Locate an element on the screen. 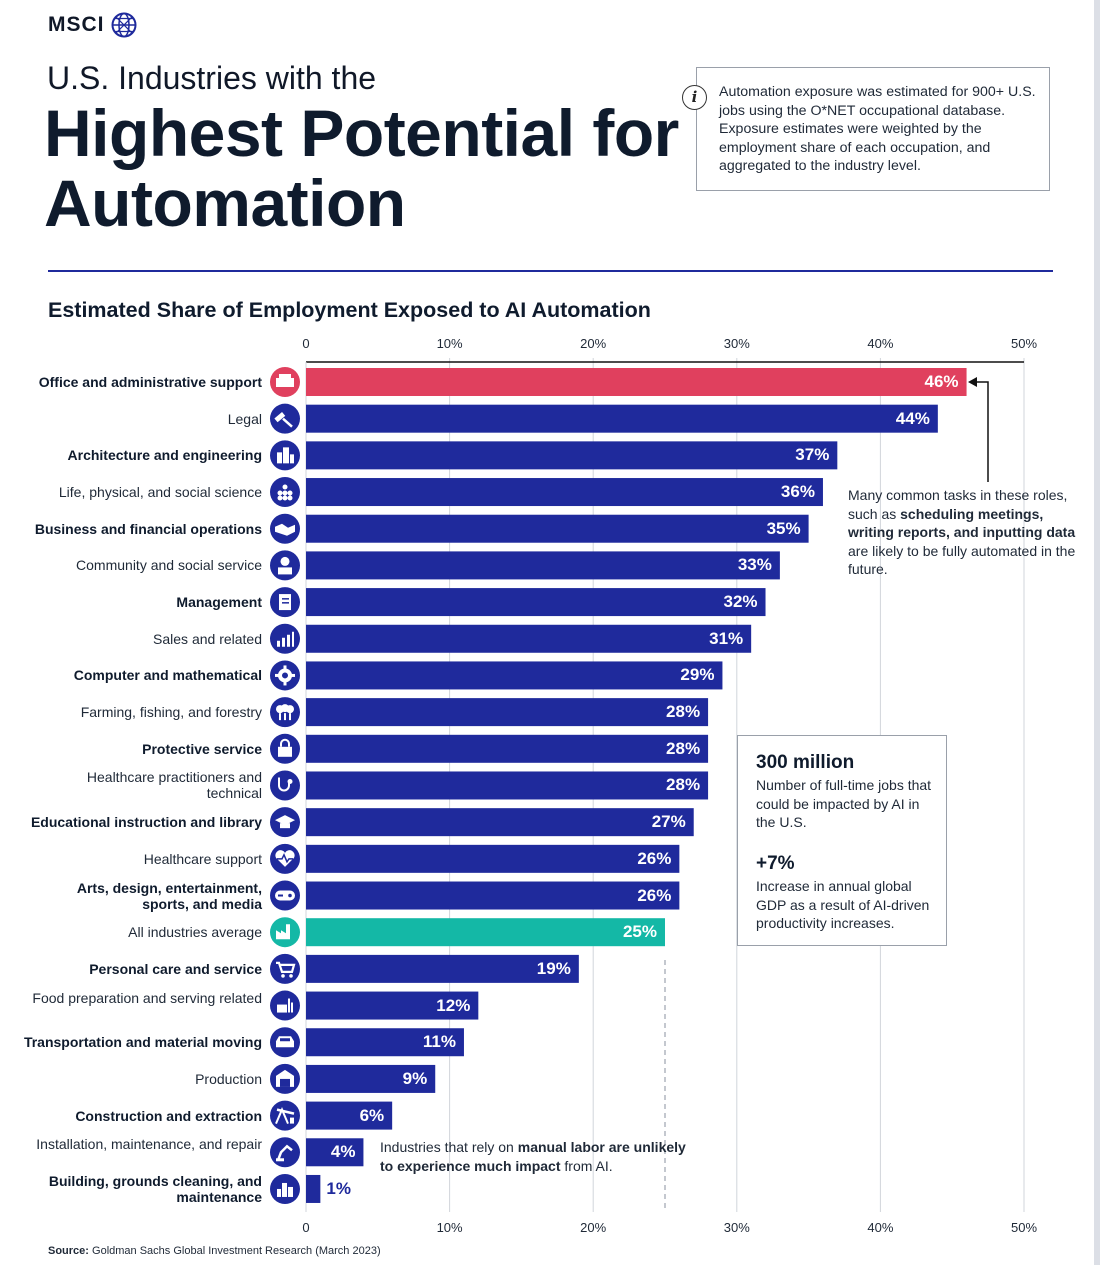  bar-value-label: 25% is located at coordinates (639, 932).